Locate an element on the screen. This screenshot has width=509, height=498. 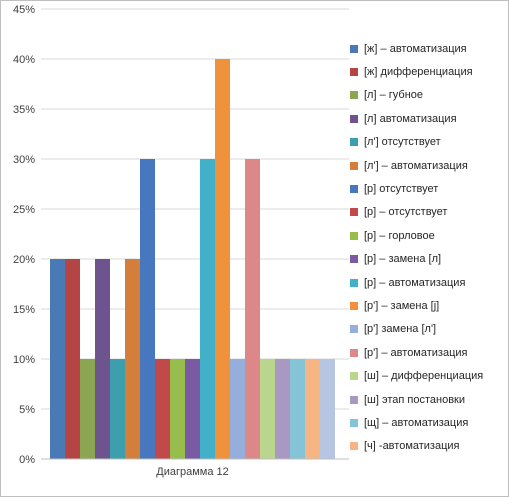
legend-item: [л'] отсутствует is located at coordinates (429, 142).